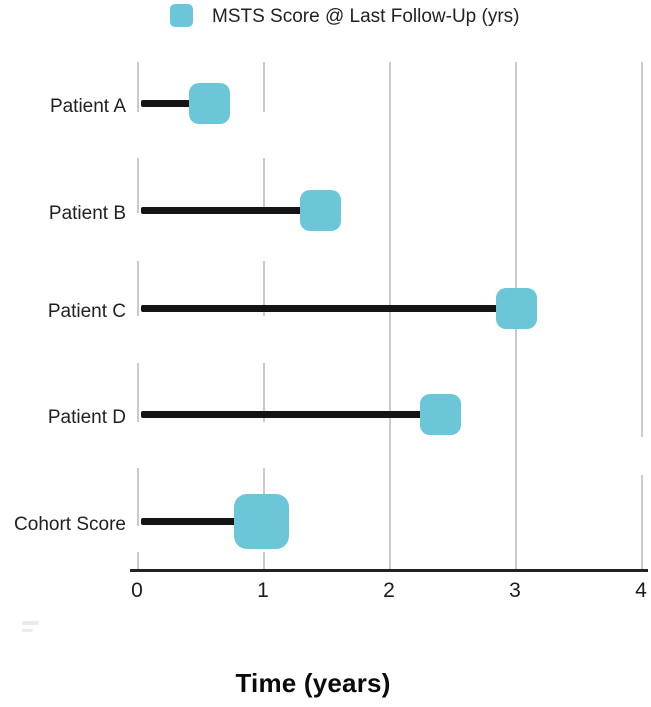  I want to click on legend-swatch-icon, so click(181, 15).